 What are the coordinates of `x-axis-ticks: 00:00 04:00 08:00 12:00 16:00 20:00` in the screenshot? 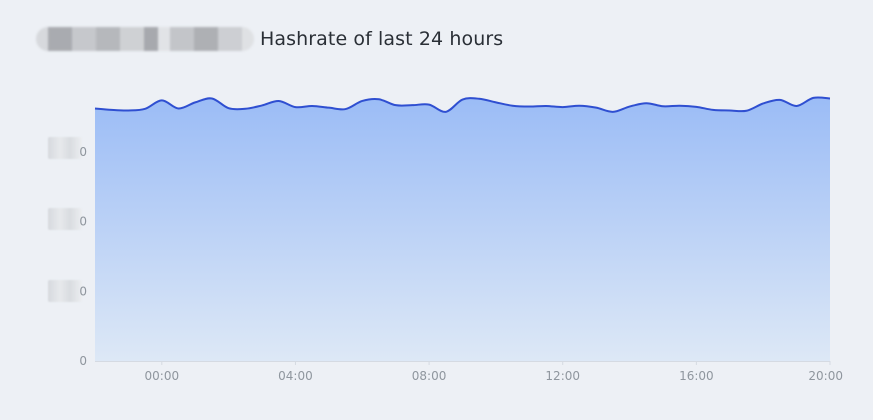 It's located at (494, 372).